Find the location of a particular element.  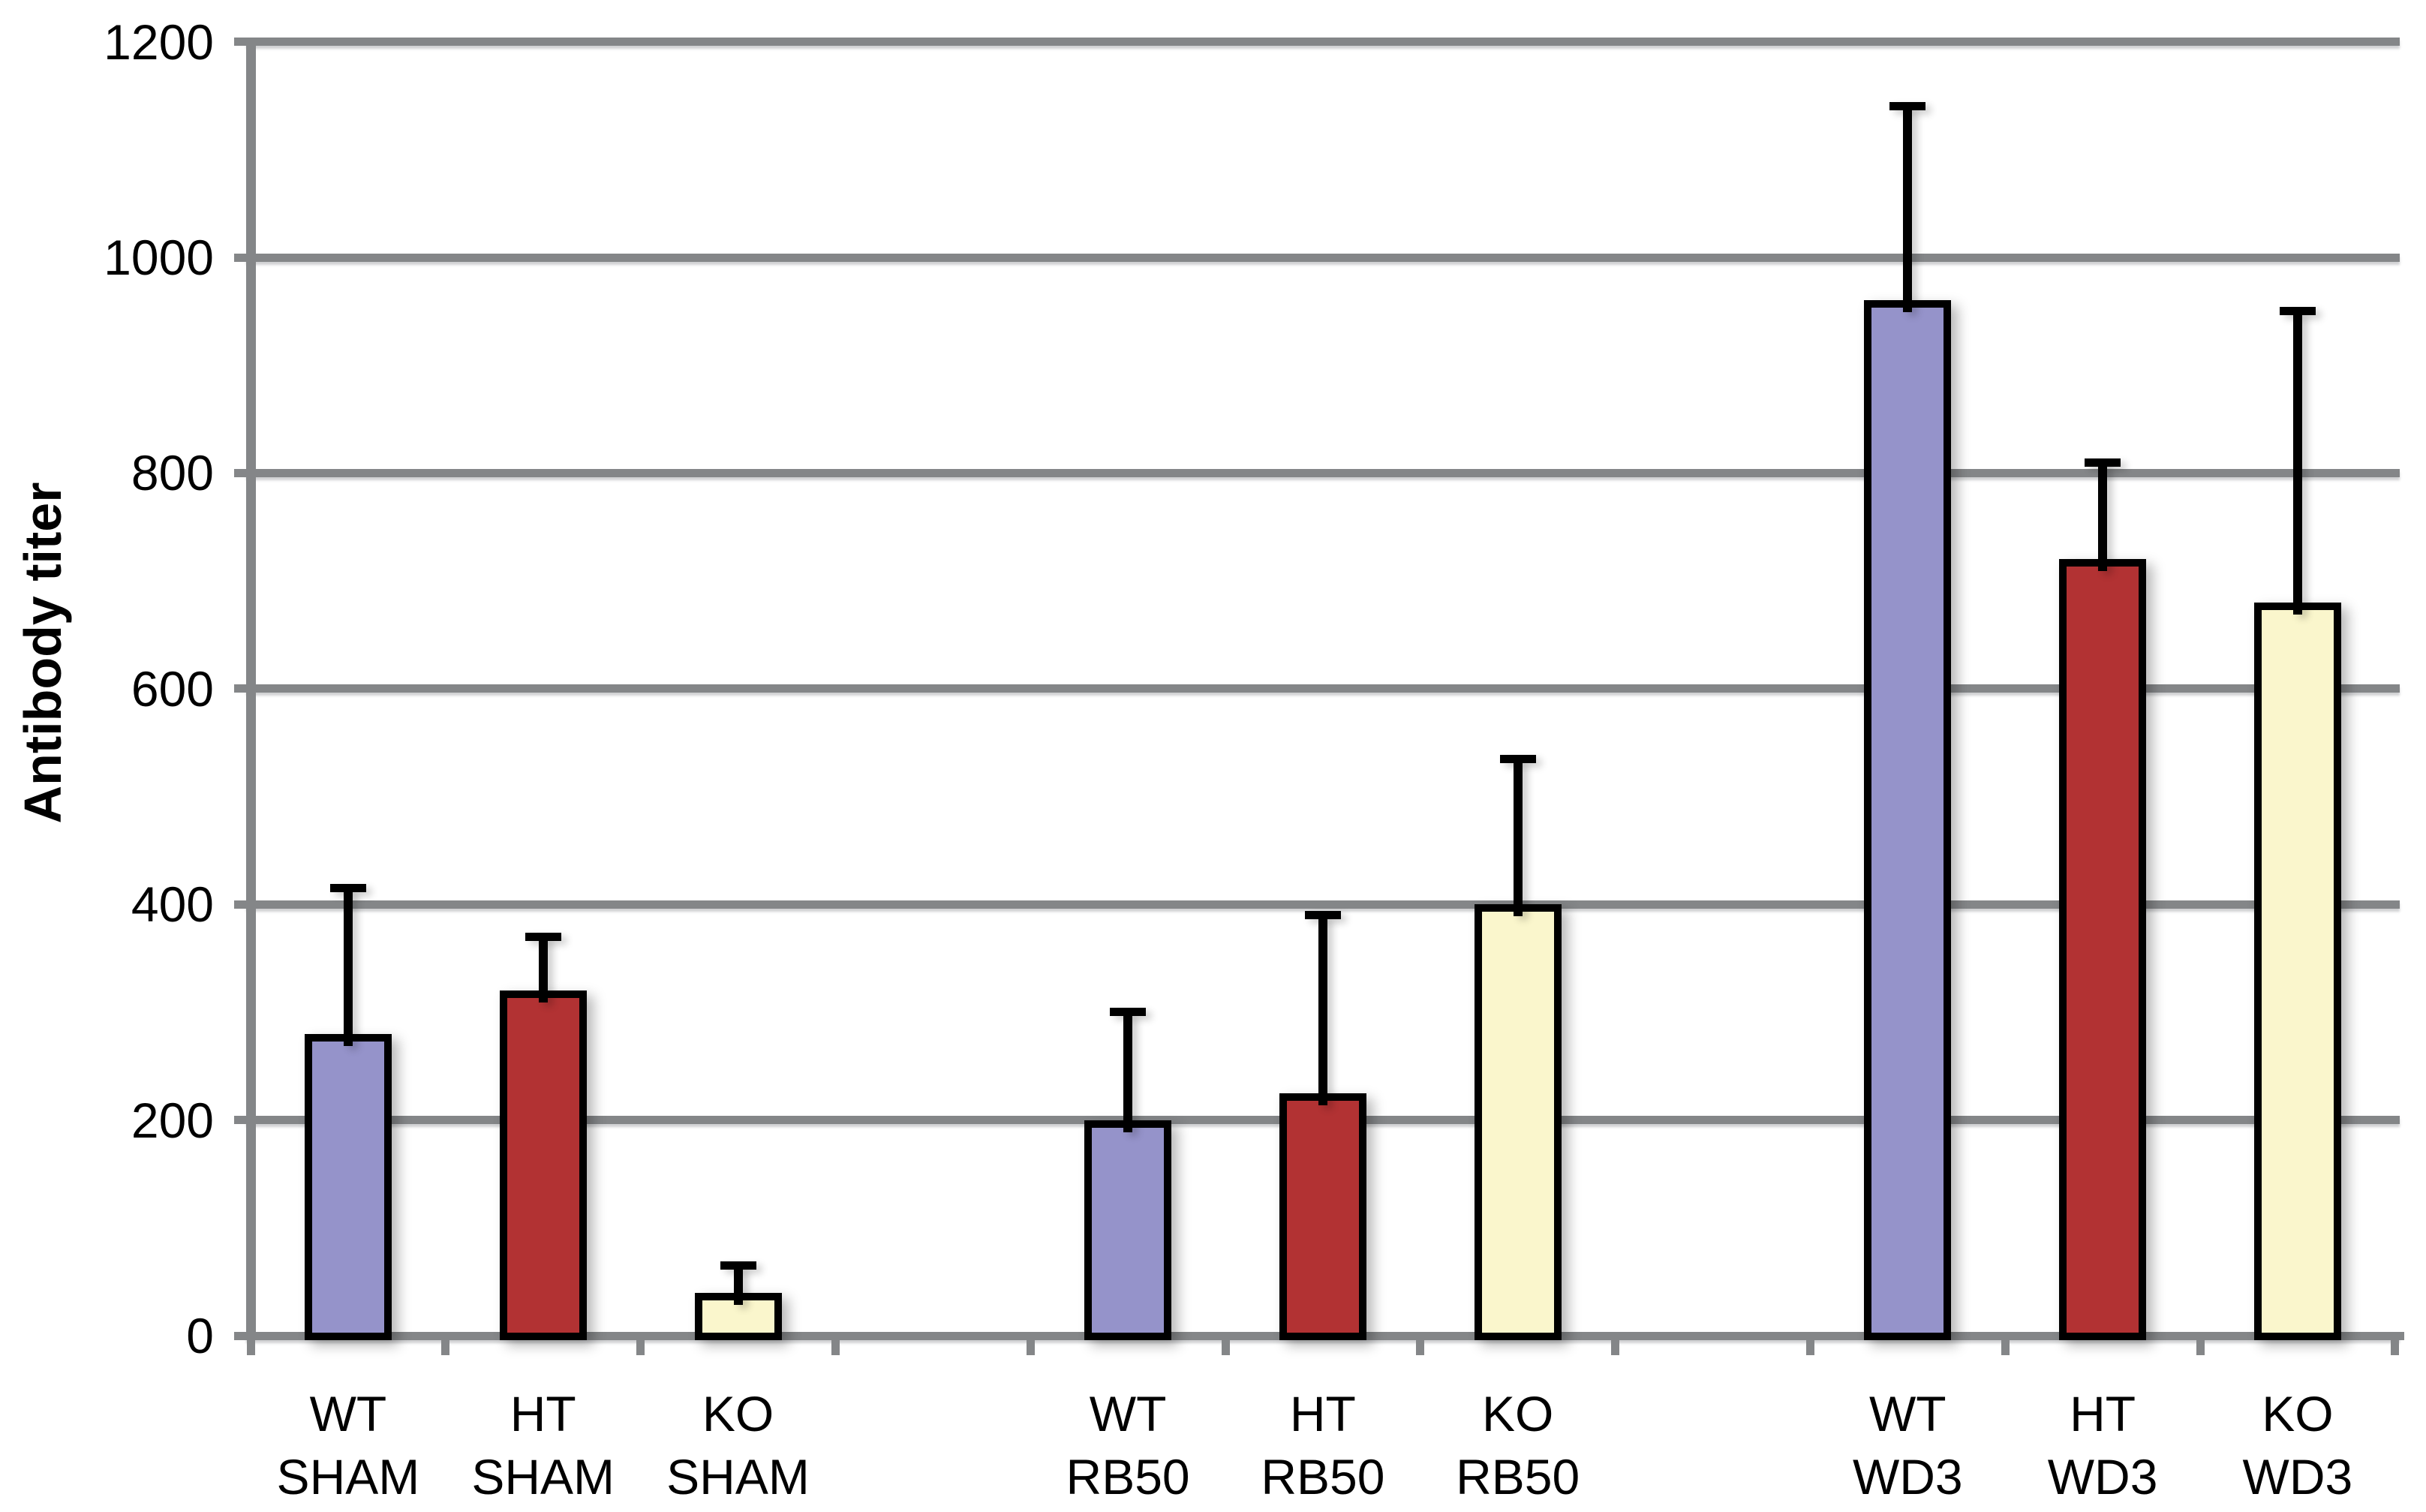

bar-wt-rb50 is located at coordinates (1128, 1230).